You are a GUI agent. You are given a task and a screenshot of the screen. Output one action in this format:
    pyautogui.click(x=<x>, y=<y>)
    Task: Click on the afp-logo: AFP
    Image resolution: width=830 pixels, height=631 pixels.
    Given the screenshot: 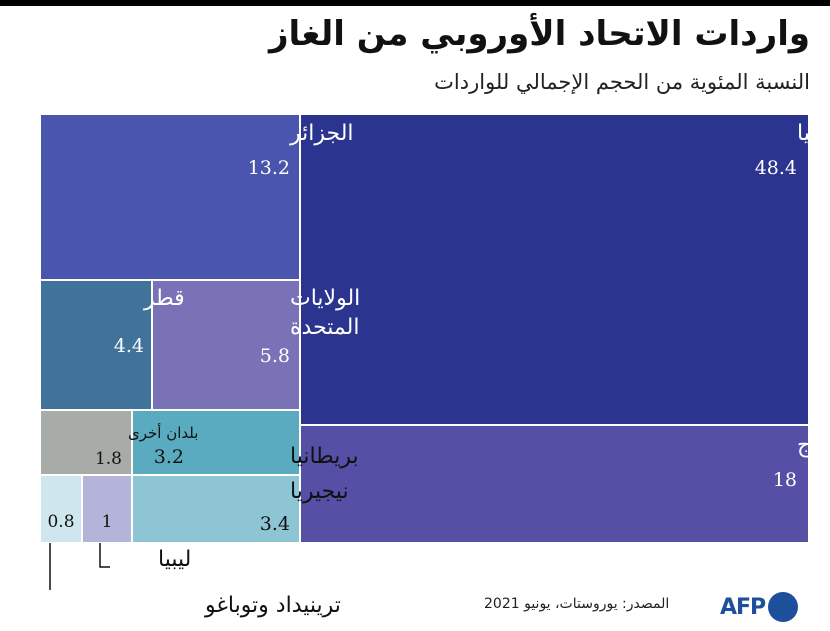 What is the action you would take?
    pyautogui.click(x=759, y=607)
    